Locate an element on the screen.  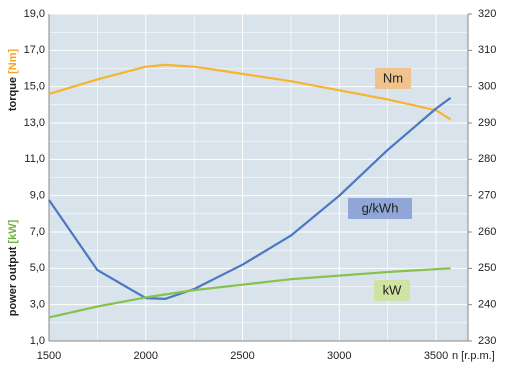
legend-label: g/kWh is located at coordinates (380, 207).